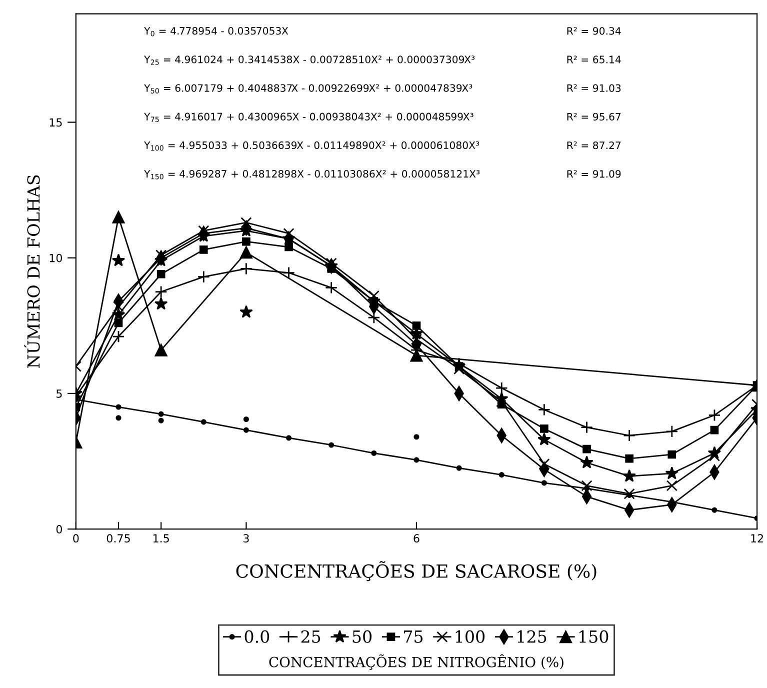 Image resolution: width=767 pixels, height=688 pixels. I want to click on legend-label: 50, so click(362, 636).